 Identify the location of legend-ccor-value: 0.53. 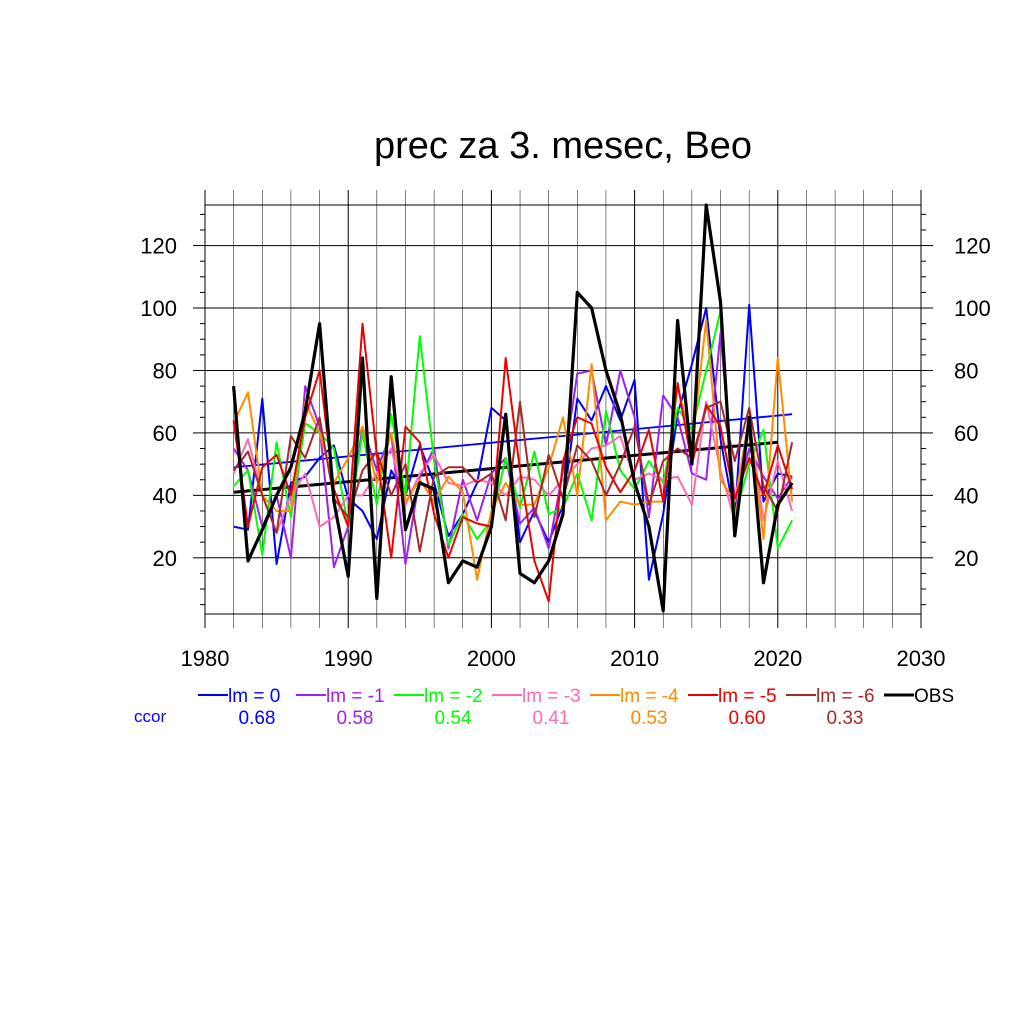
(649, 718).